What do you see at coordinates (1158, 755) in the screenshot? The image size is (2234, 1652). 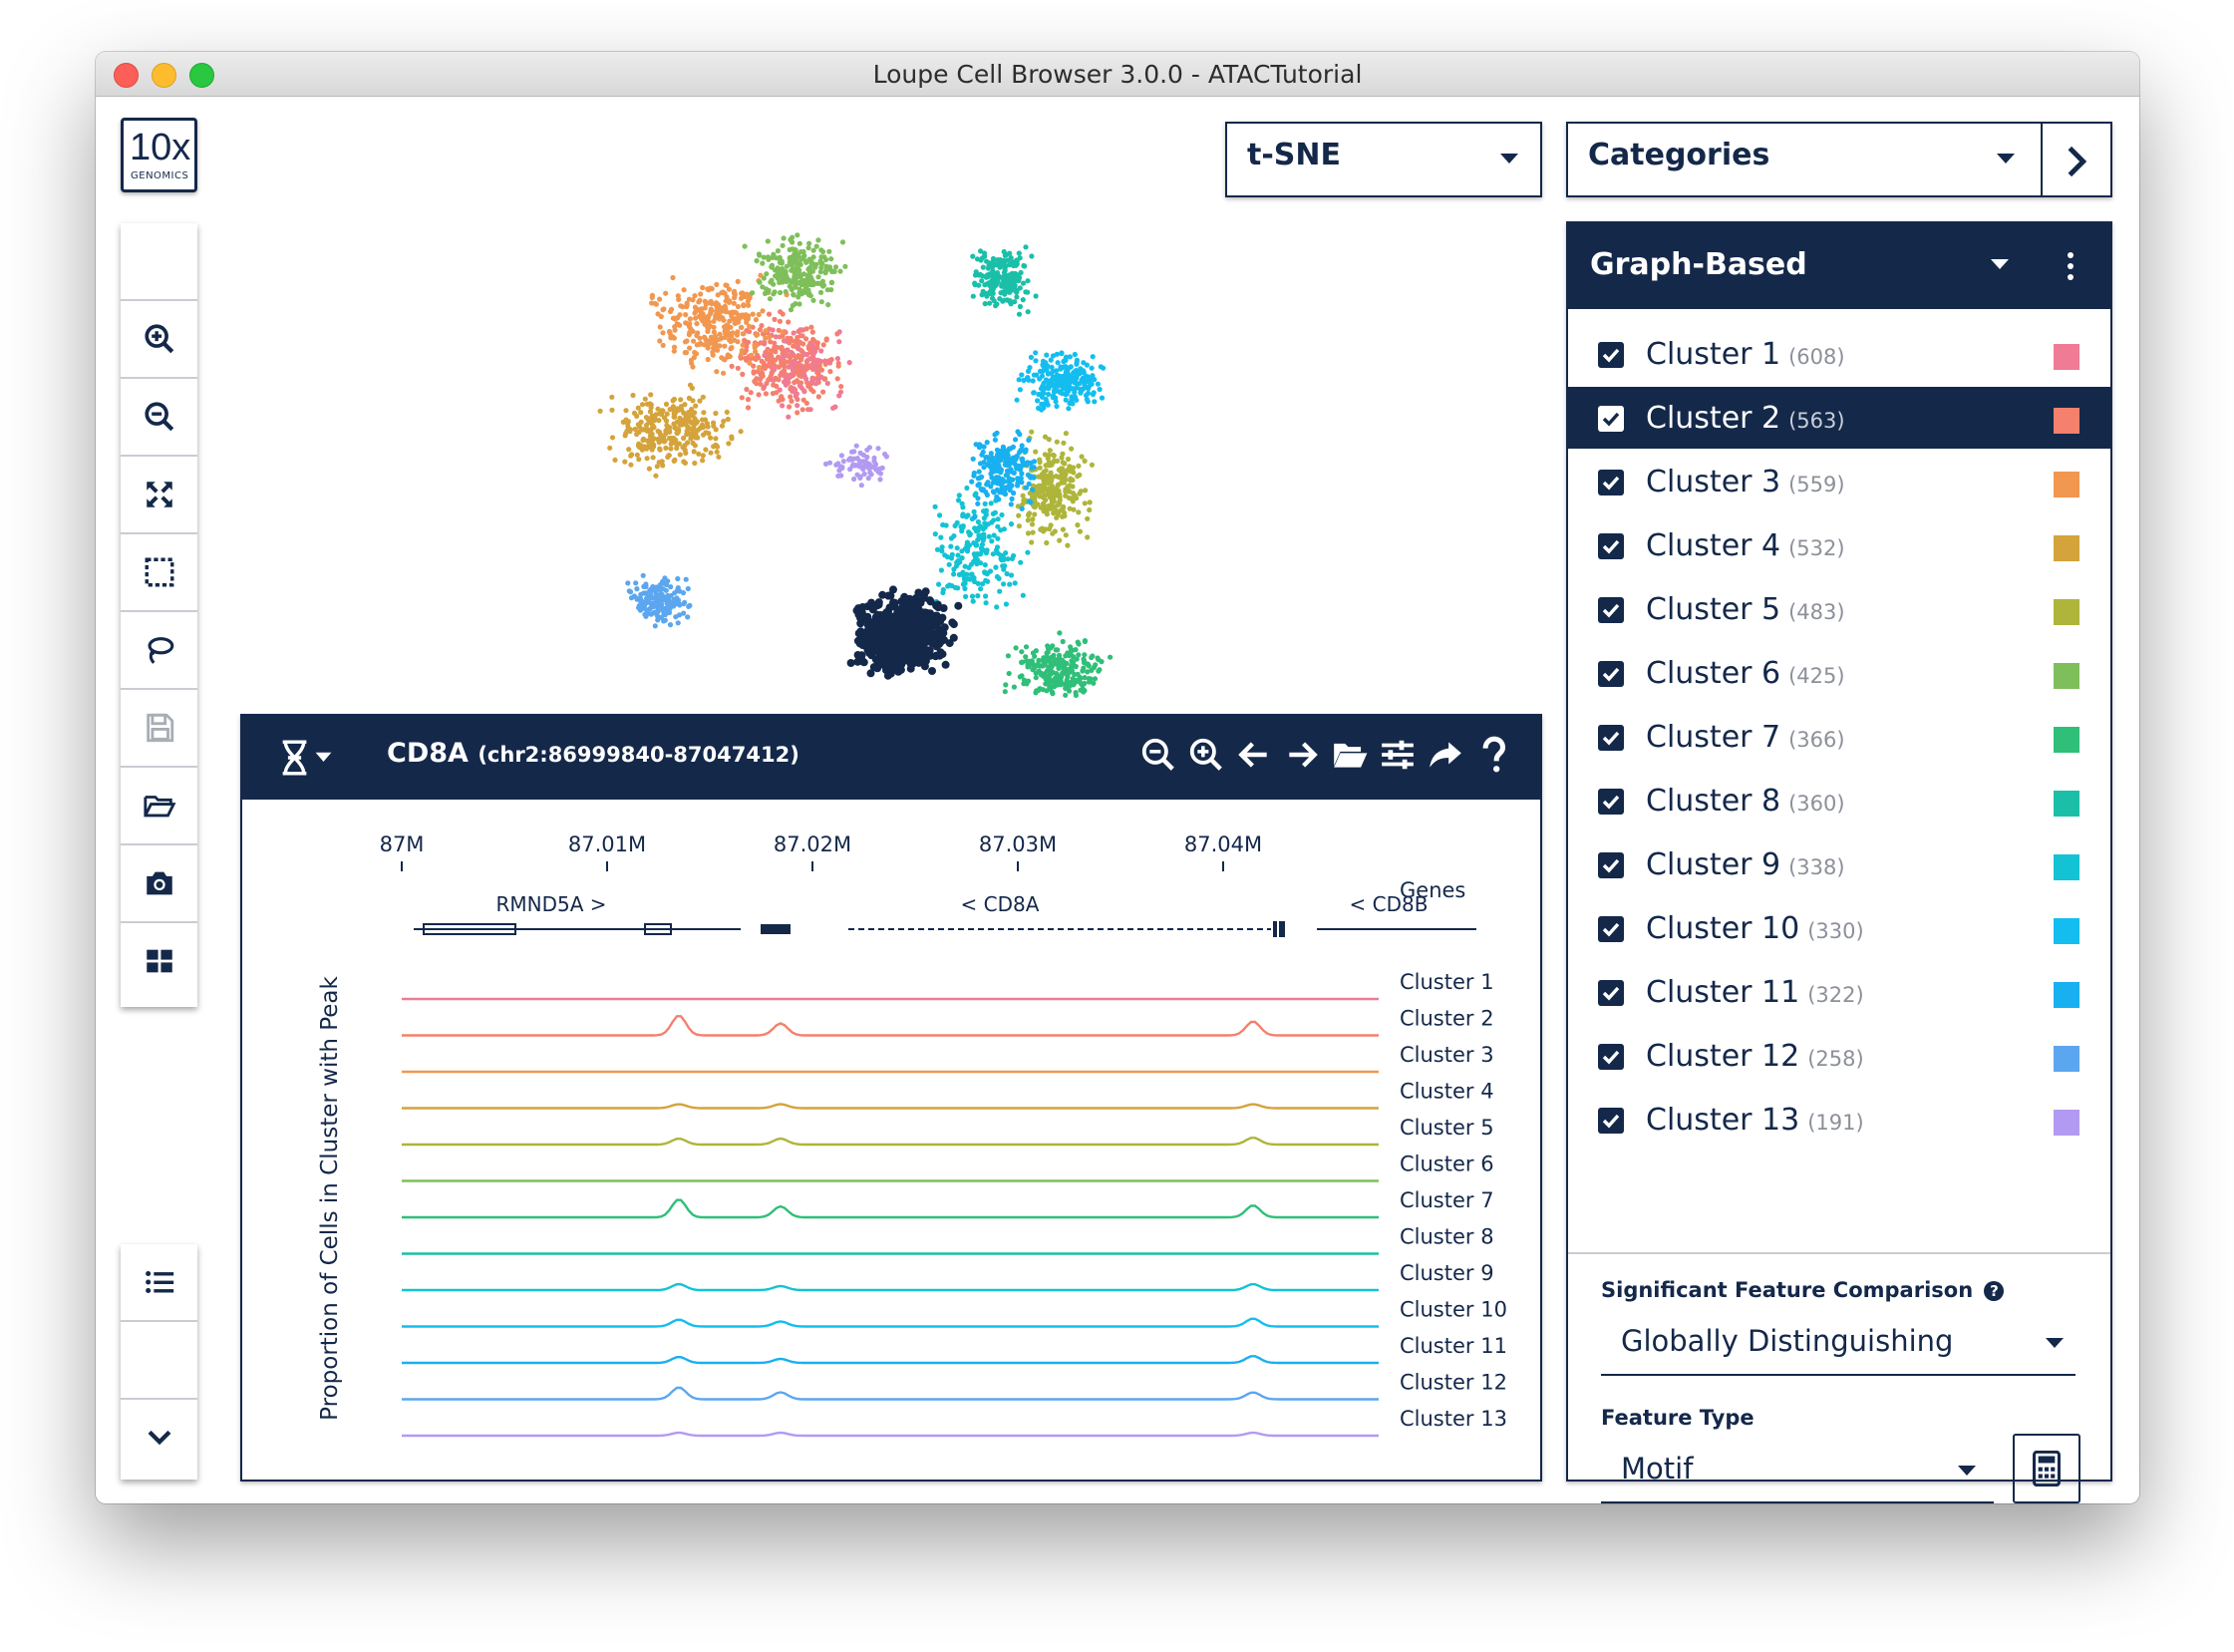 I see `zoom-out-icon` at bounding box center [1158, 755].